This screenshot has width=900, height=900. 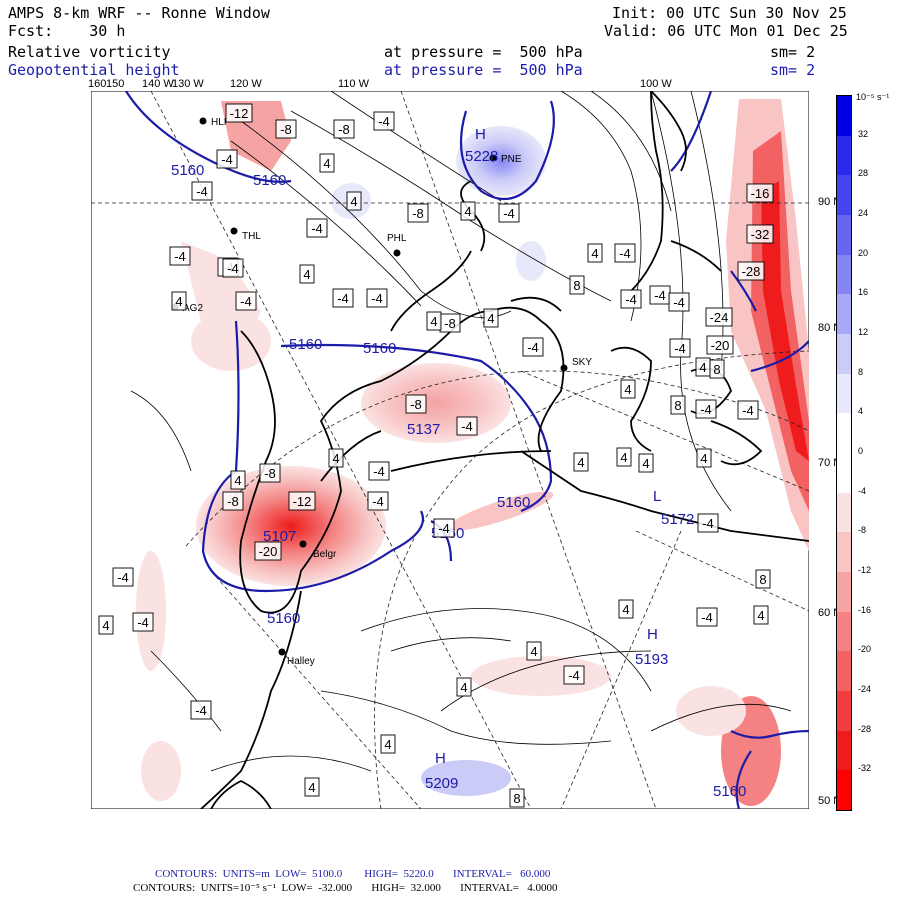 I want to click on forecast-hour: Fcst: 30 h, so click(x=67, y=31).